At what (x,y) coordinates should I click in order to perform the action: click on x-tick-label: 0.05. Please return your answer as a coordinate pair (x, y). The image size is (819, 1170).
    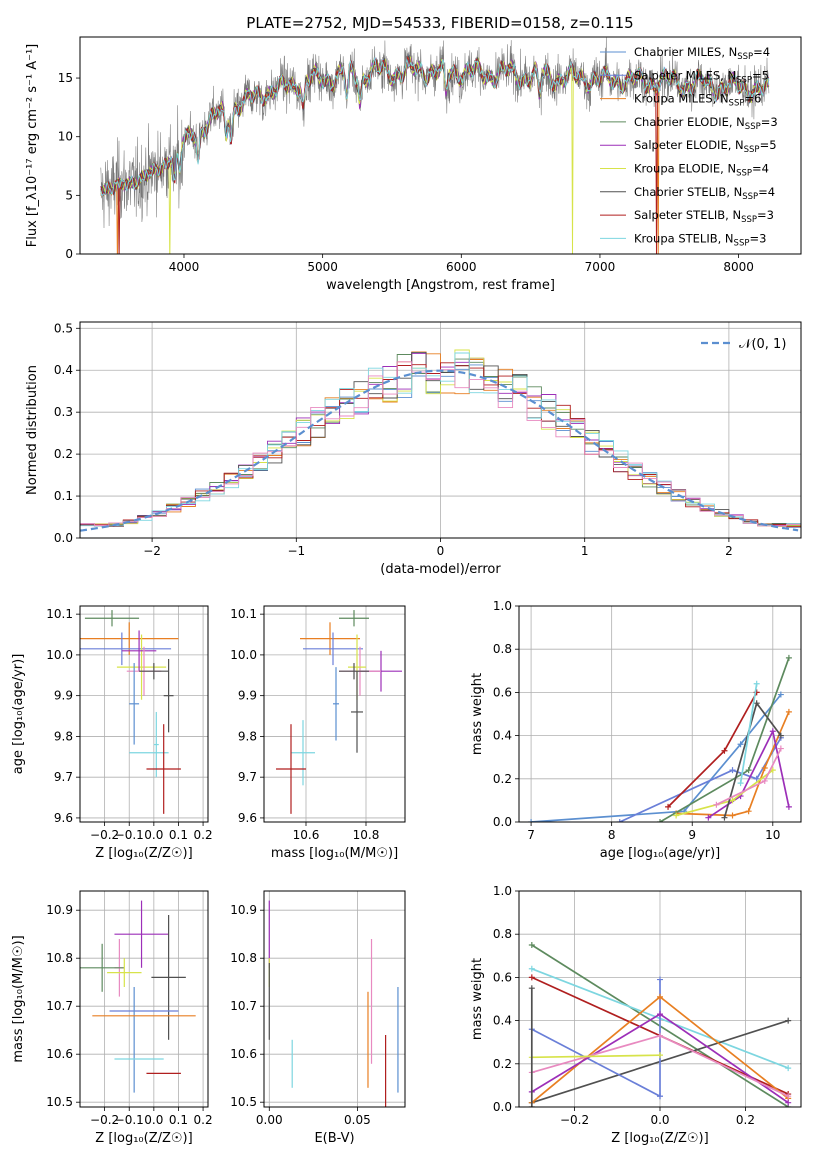
    Looking at the image, I should click on (357, 1120).